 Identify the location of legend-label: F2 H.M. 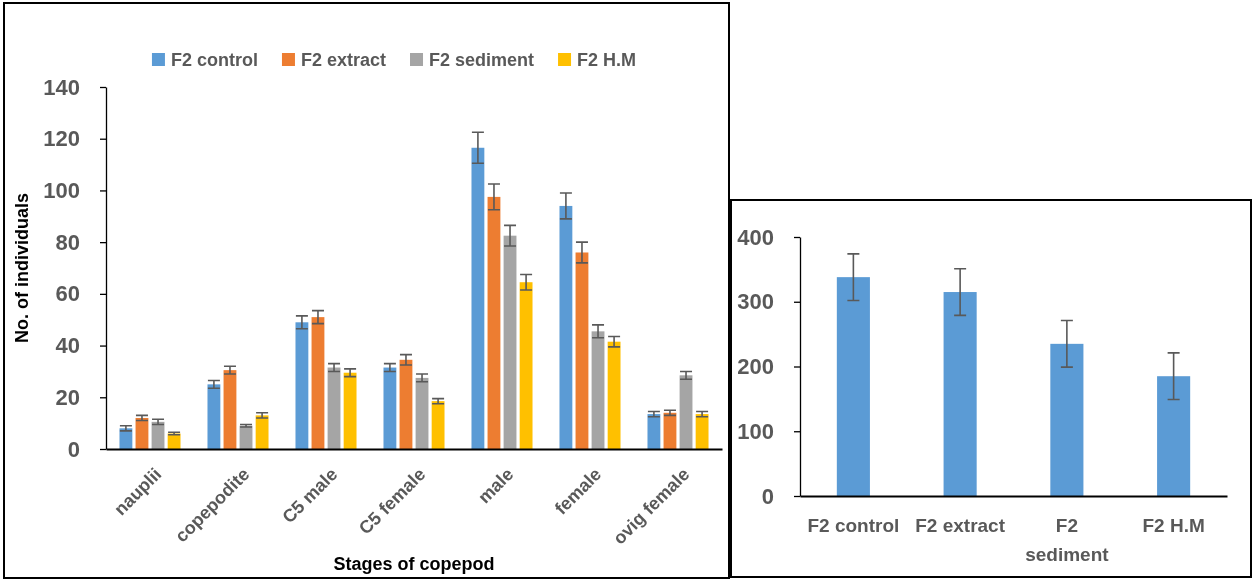
(607, 60).